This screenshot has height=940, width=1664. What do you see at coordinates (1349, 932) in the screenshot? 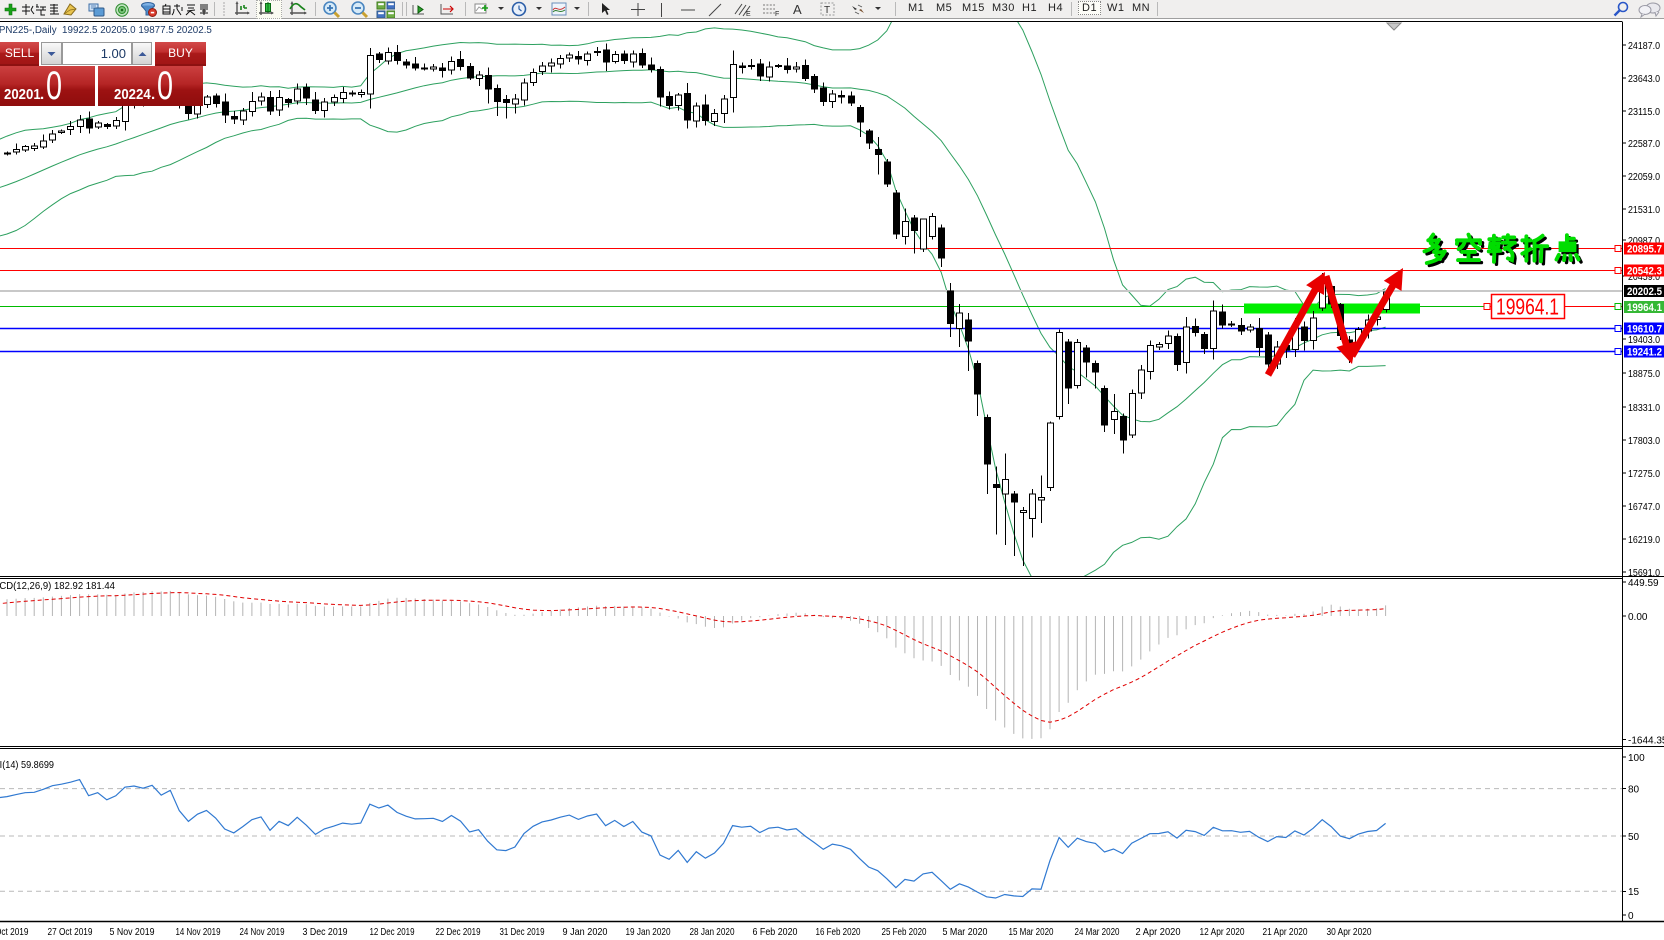
I see `svg-text: 30 Apr 2020` at bounding box center [1349, 932].